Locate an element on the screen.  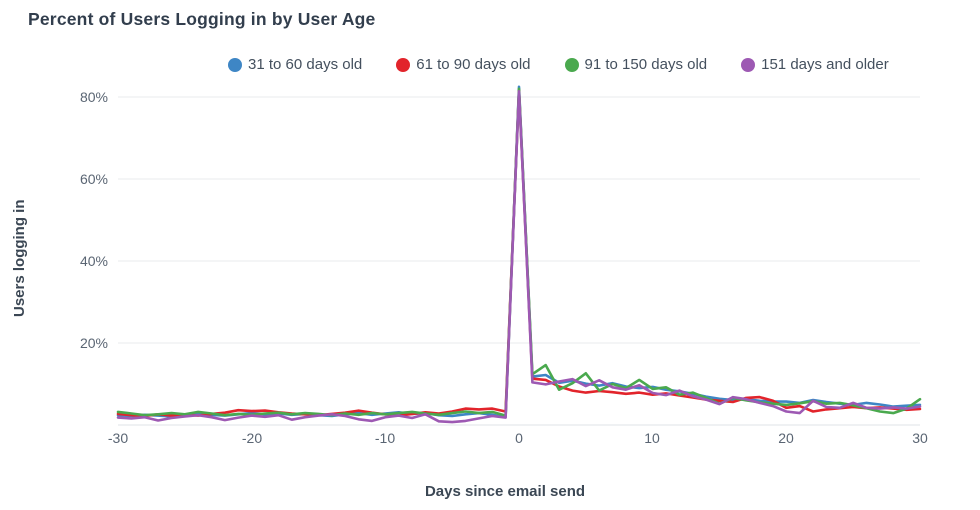
x-tick-neg30: -30 is located at coordinates (118, 438).